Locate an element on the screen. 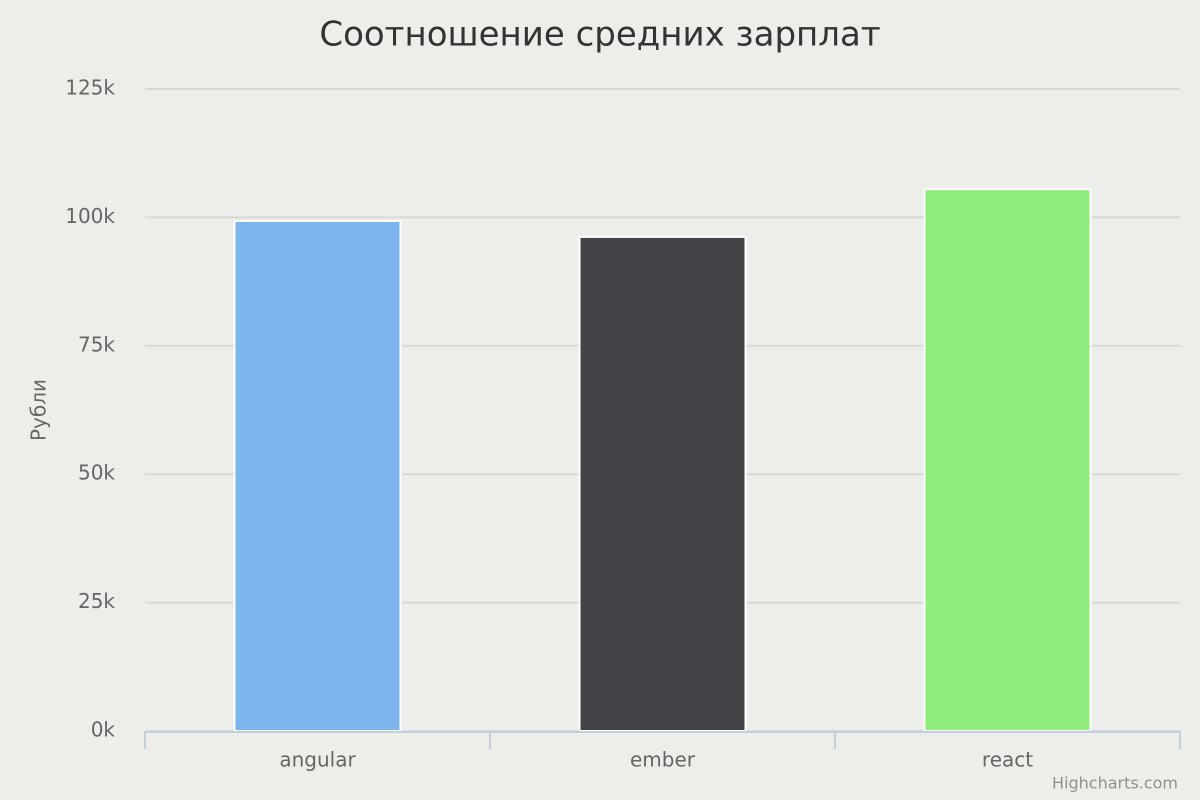 This screenshot has width=1200, height=800. y-tick-label: 25k is located at coordinates (96, 601).